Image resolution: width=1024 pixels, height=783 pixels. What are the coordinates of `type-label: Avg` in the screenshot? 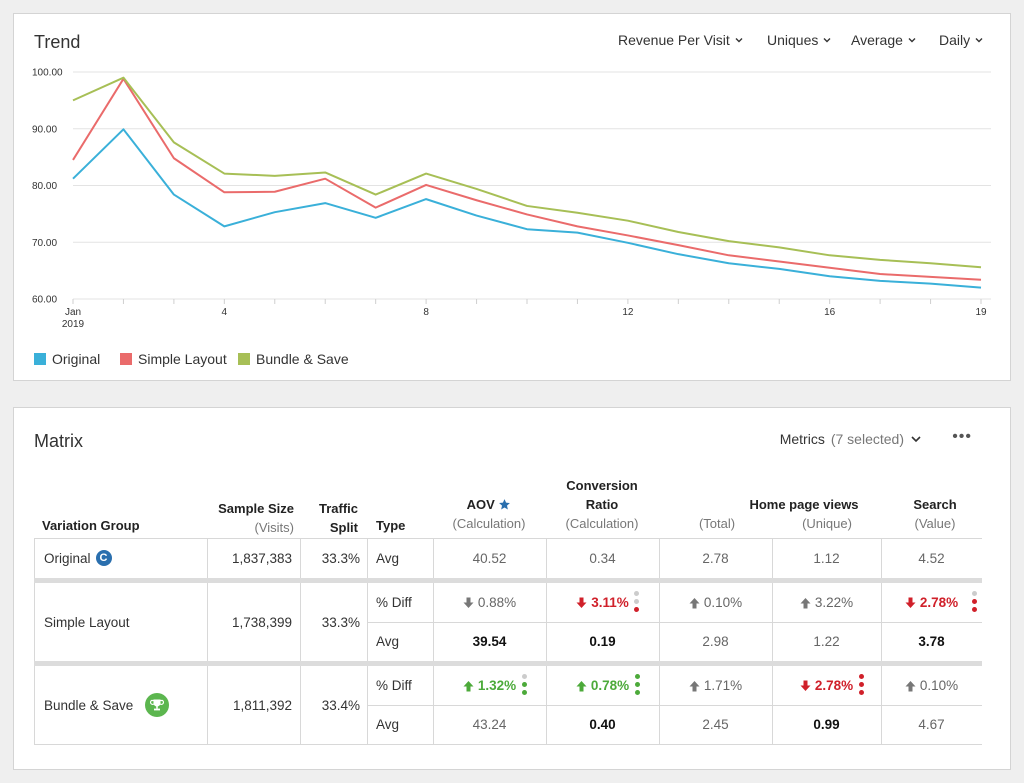 It's located at (388, 724).